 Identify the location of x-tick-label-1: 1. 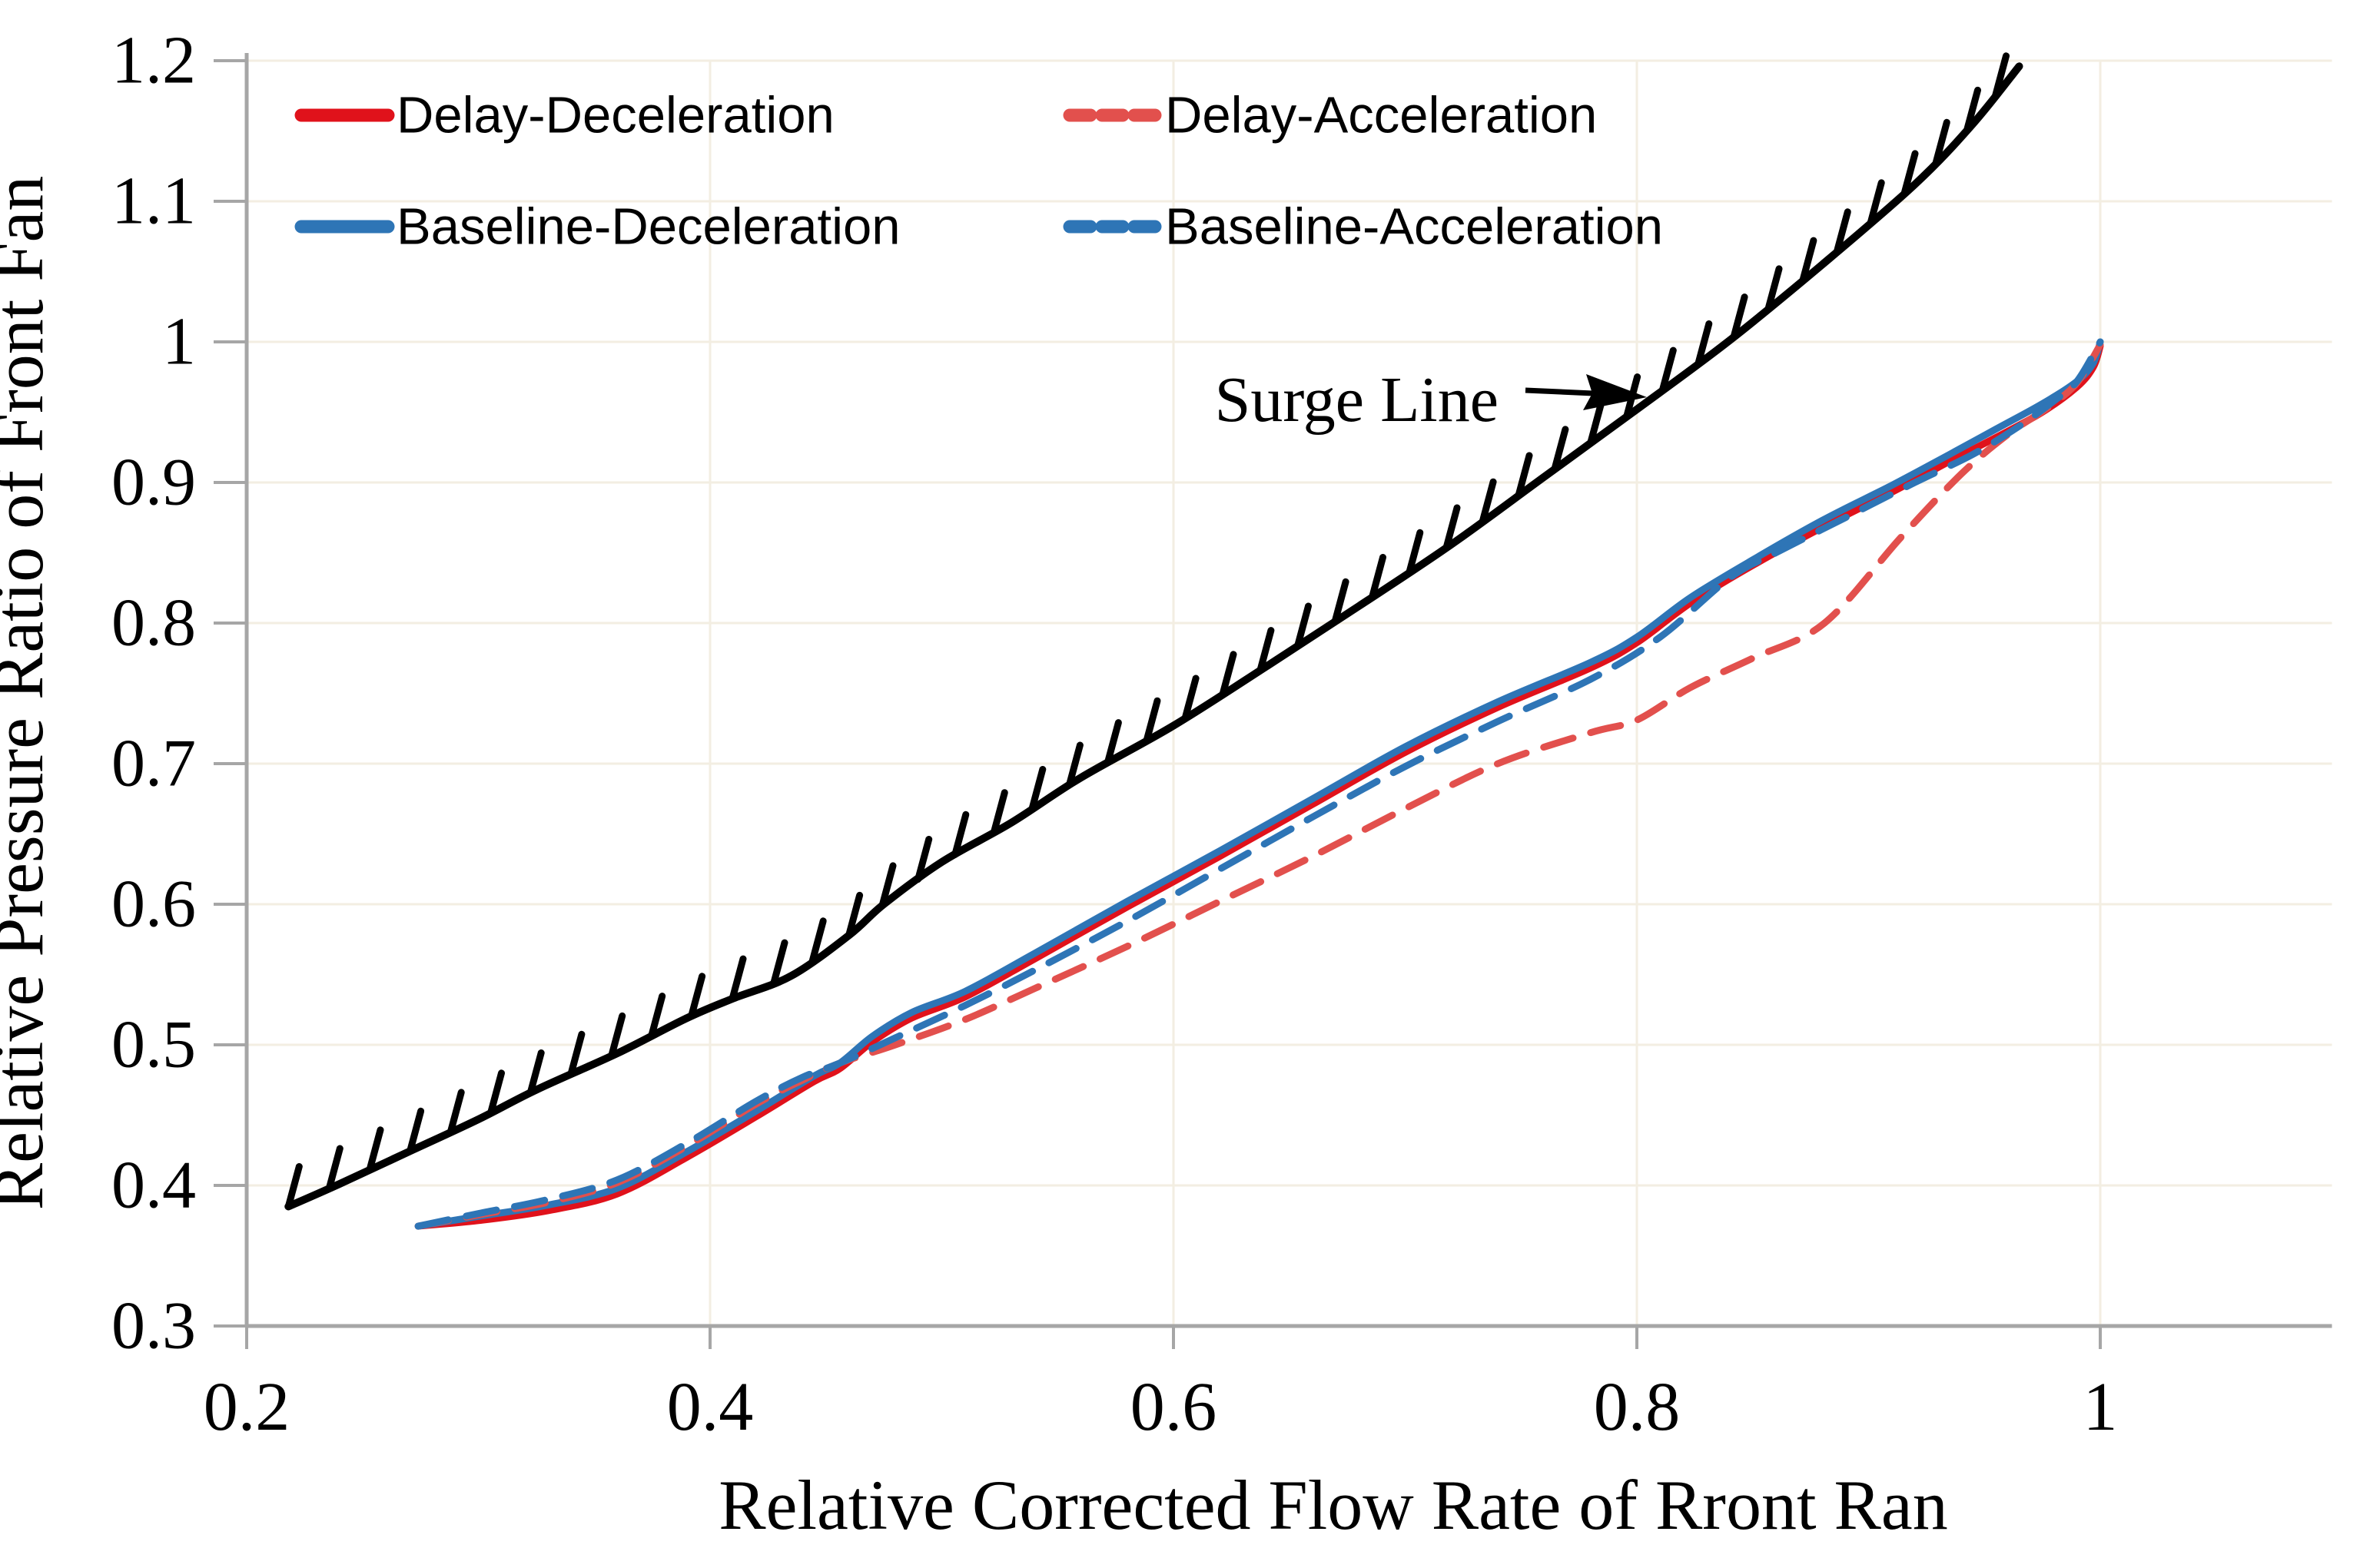
(2100, 1407).